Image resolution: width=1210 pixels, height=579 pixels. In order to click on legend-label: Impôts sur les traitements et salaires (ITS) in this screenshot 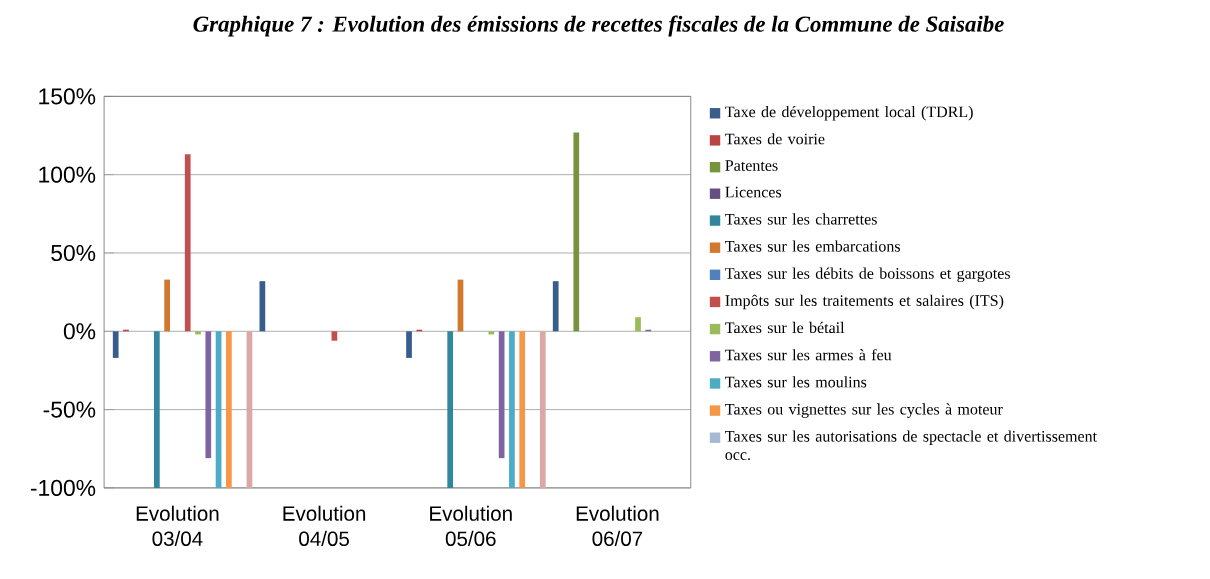, I will do `click(864, 302)`.